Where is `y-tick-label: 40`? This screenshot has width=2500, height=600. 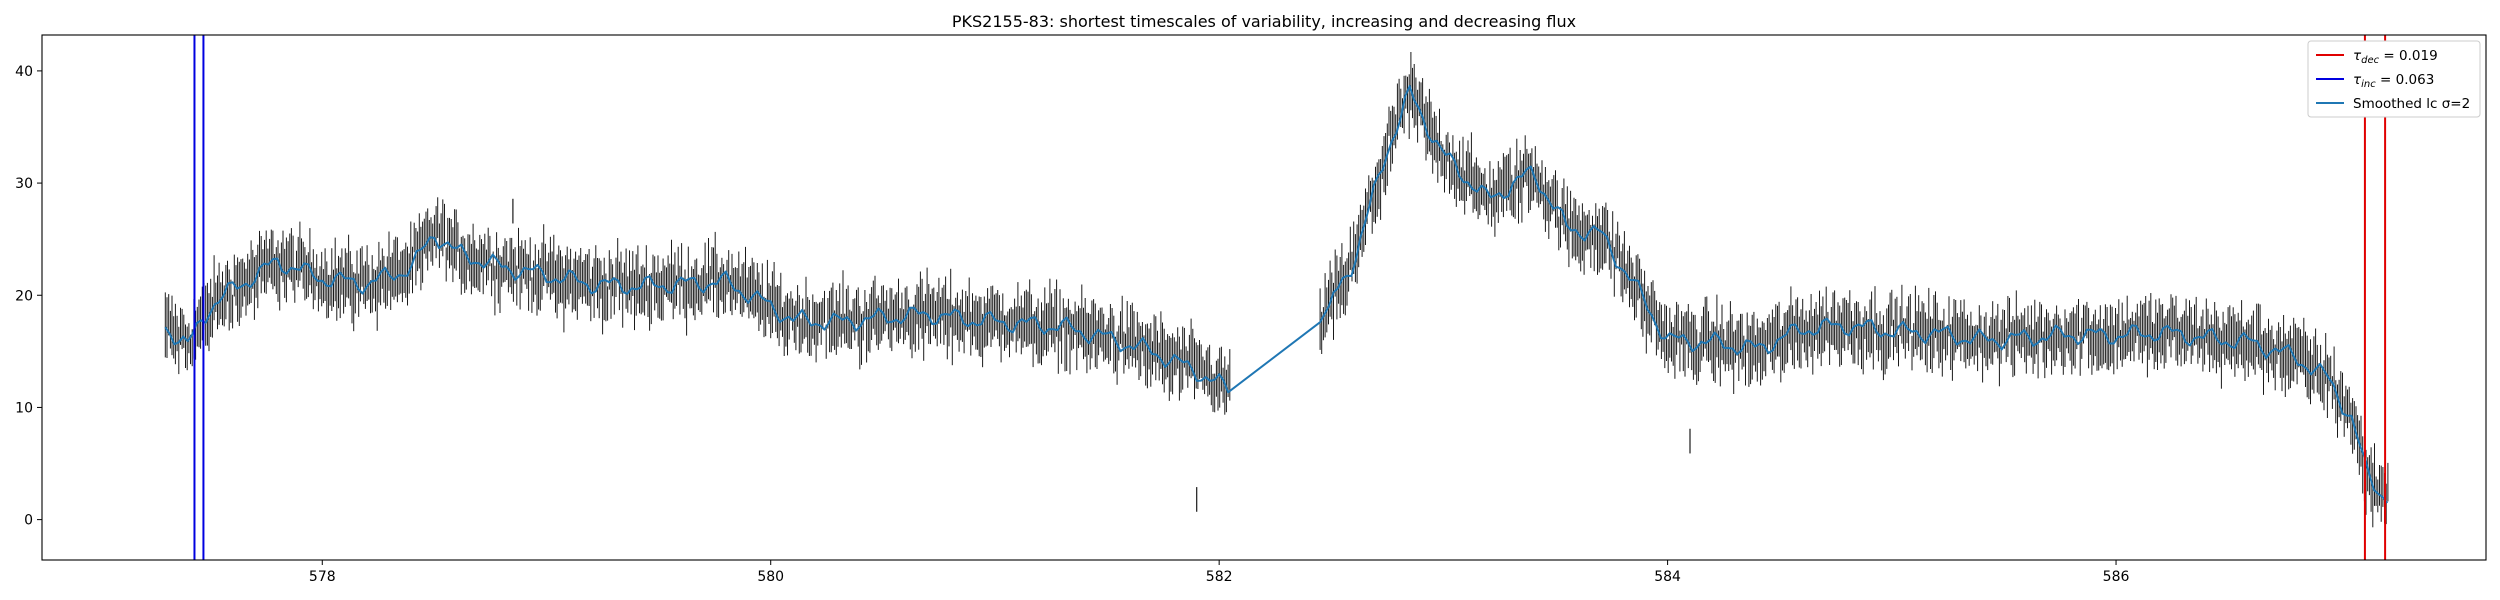
y-tick-label: 40 is located at coordinates (24, 72).